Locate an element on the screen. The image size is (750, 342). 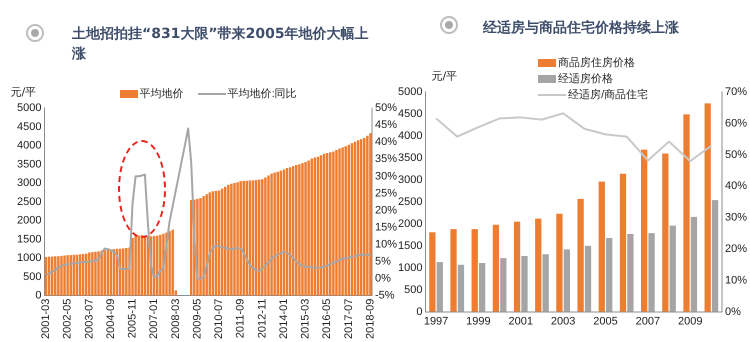
y2-tick-label: 35% is located at coordinates (386, 159).